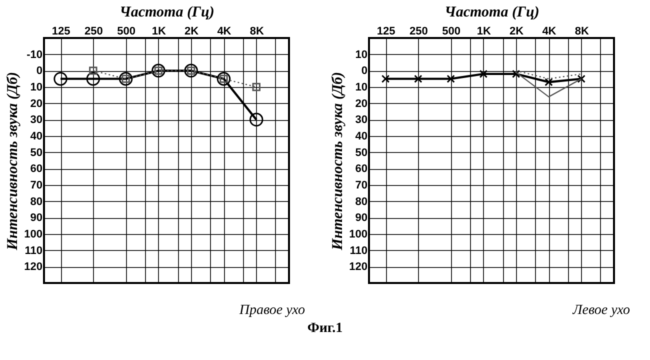 This screenshot has width=650, height=360. What do you see at coordinates (34, 54) in the screenshot?
I see `y-tick-label: -10` at bounding box center [34, 54].